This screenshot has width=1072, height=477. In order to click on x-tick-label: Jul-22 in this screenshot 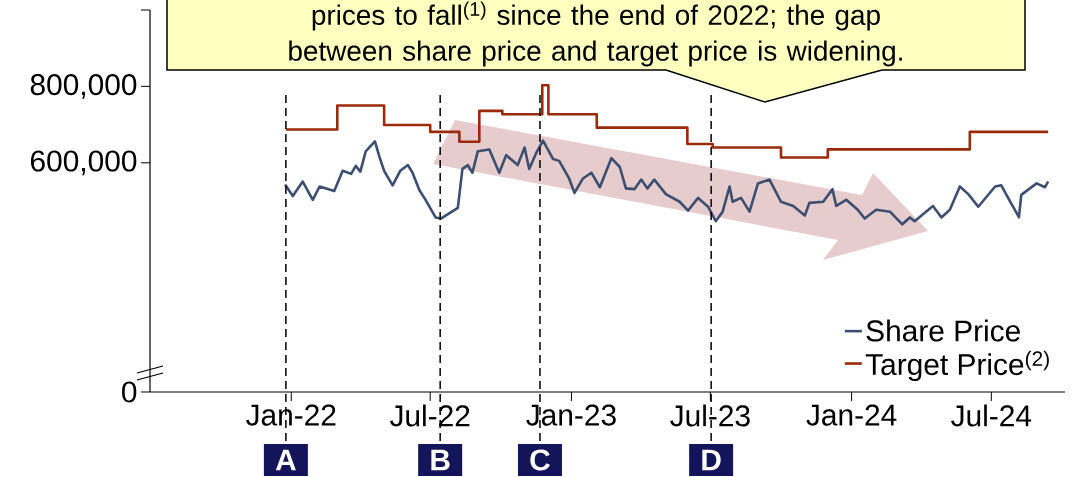, I will do `click(429, 415)`.